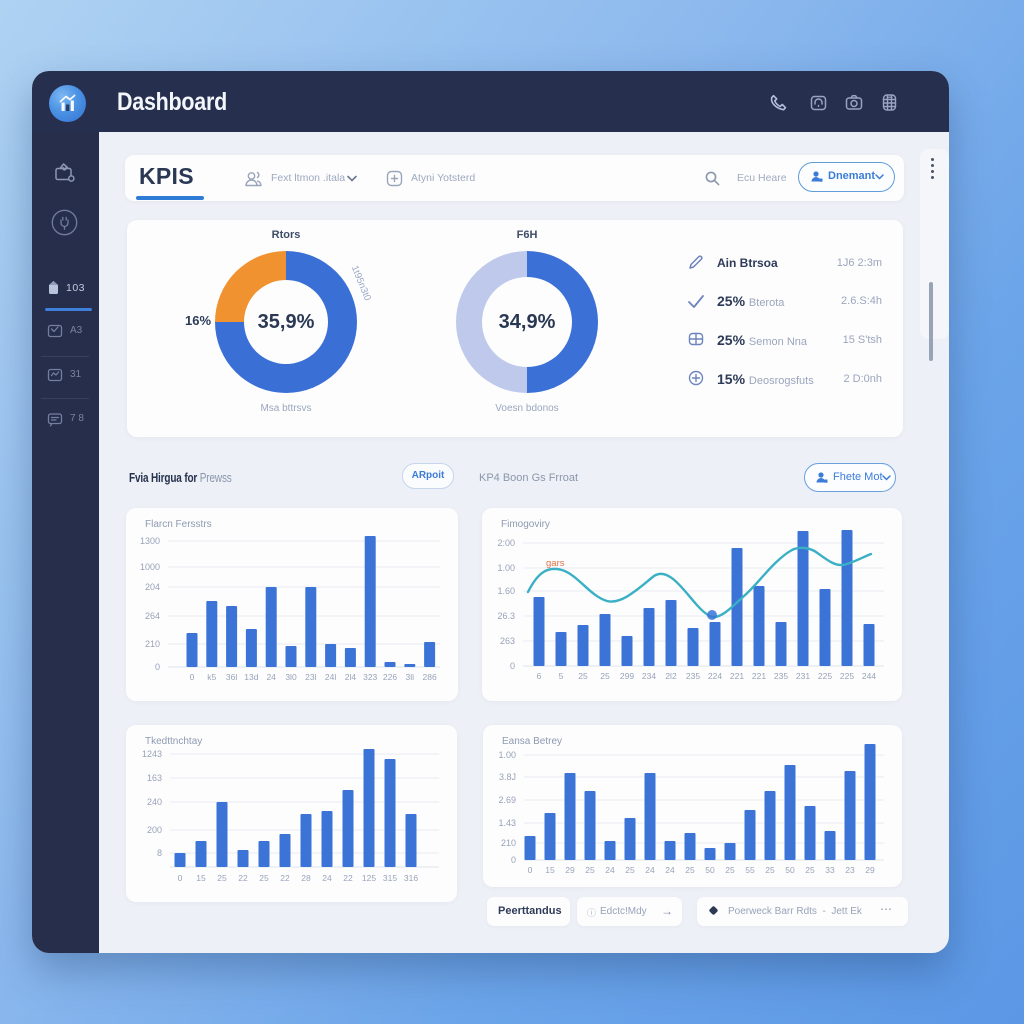  I want to click on svg-text: Eansa Betrey, so click(532, 741).